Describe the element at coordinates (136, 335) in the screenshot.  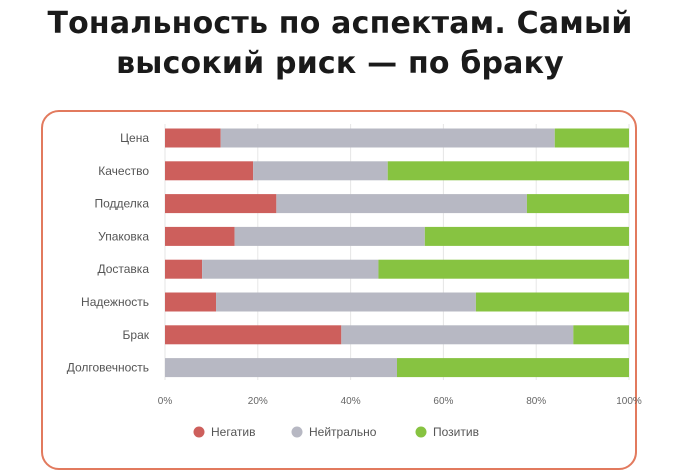
I see `category-label: Брак` at that location.